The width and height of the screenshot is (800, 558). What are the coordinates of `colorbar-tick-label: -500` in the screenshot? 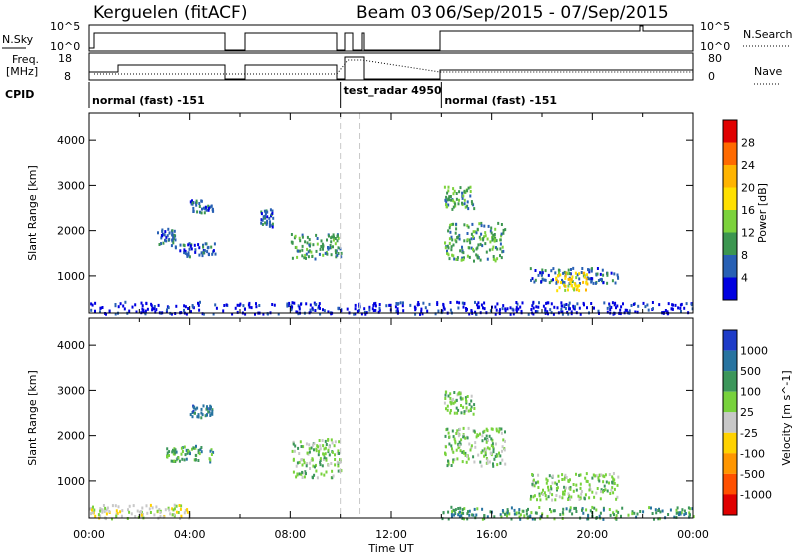 It's located at (752, 474).